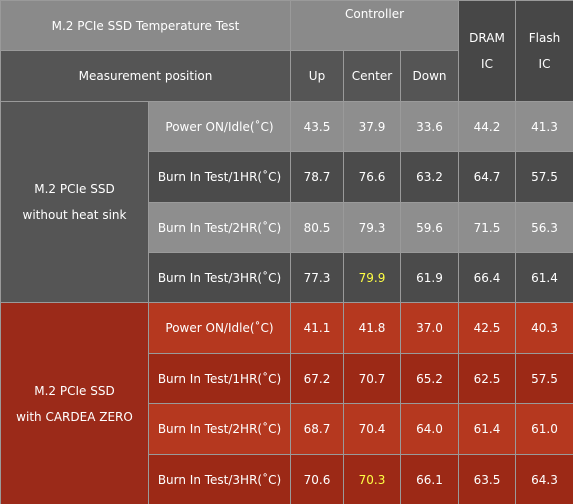  Describe the element at coordinates (374, 25) in the screenshot. I see `controller-cell: Controller` at that location.